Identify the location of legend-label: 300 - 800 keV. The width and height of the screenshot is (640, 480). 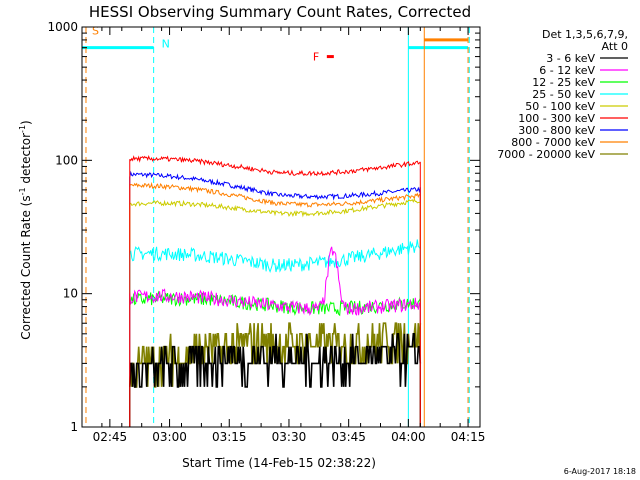
(556, 130).